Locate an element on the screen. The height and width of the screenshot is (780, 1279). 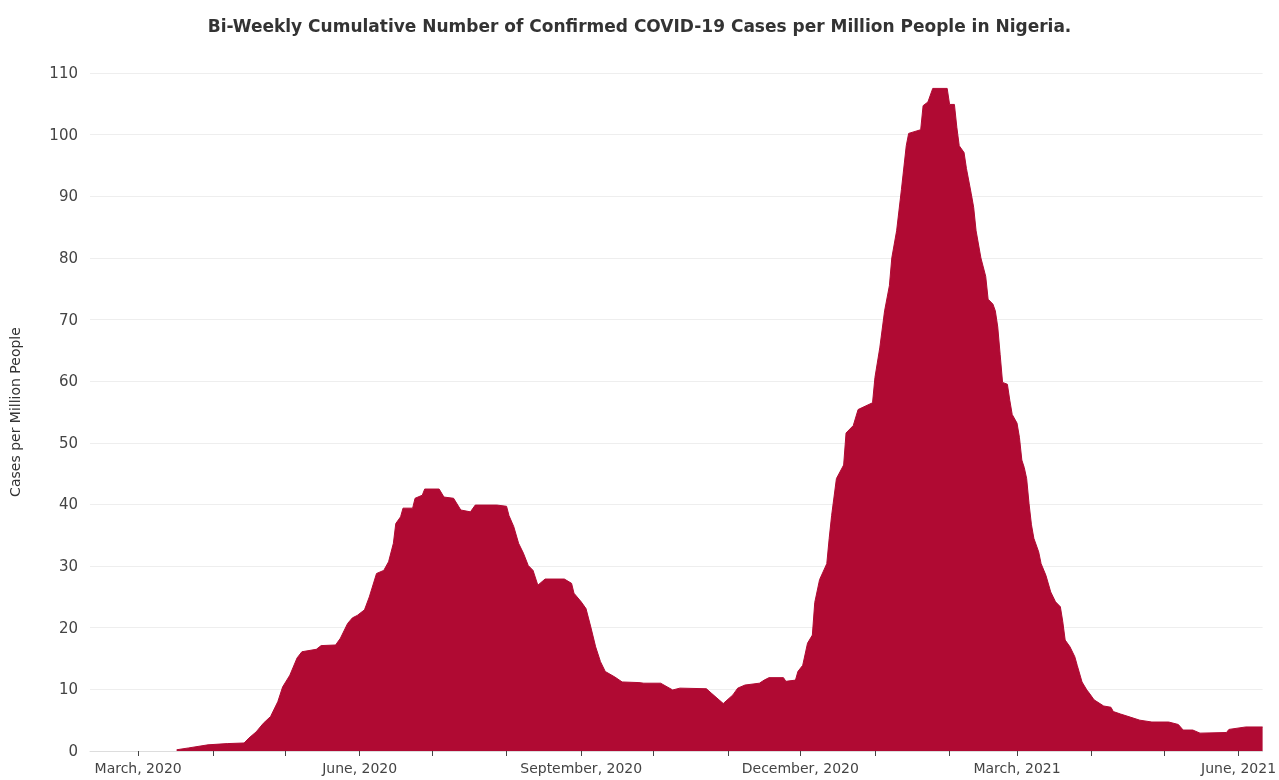
y-tick-label: 50 is located at coordinates (68, 442).